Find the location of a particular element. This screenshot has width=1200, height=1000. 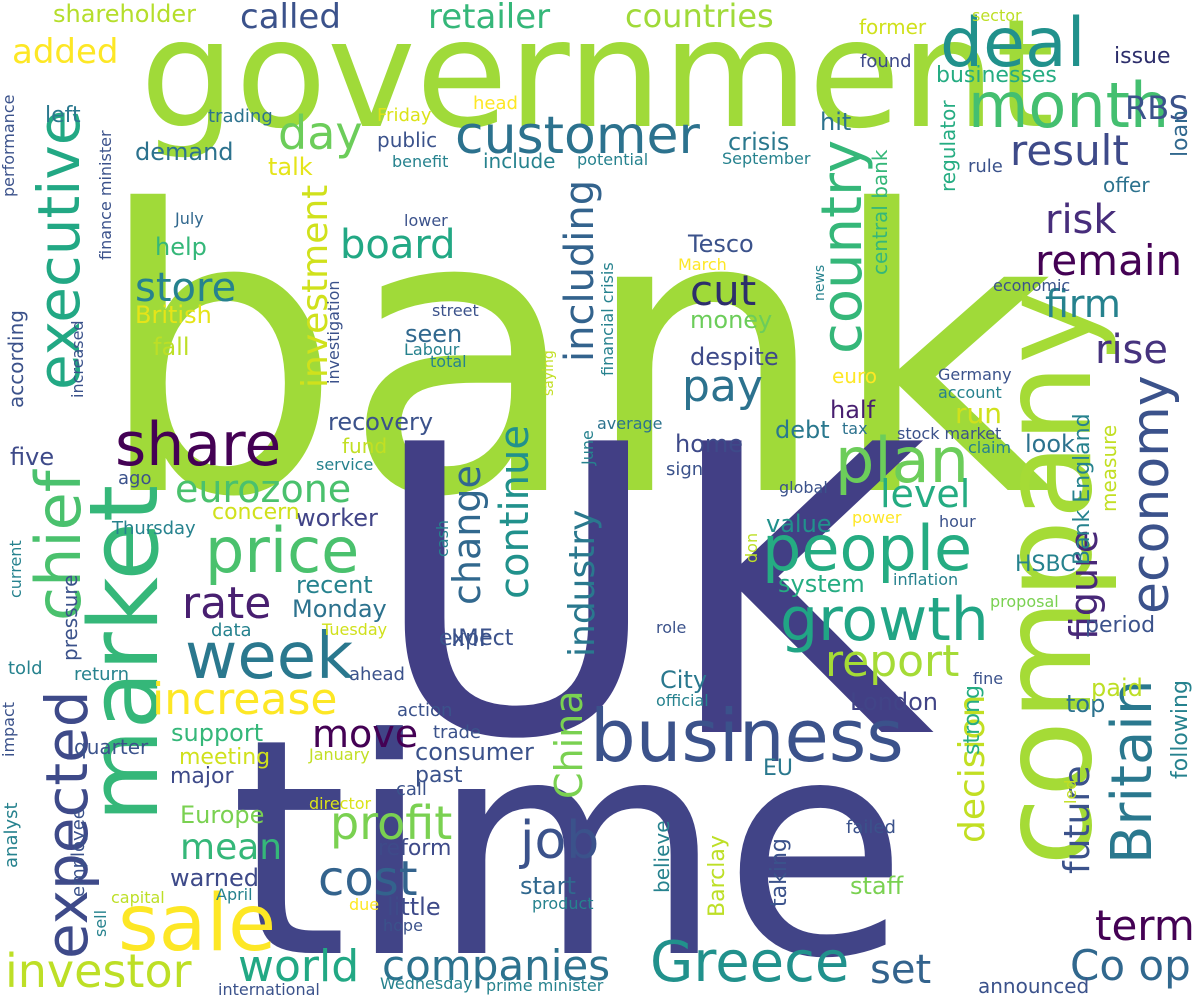

cloud-word-government: government is located at coordinates (597, 81).